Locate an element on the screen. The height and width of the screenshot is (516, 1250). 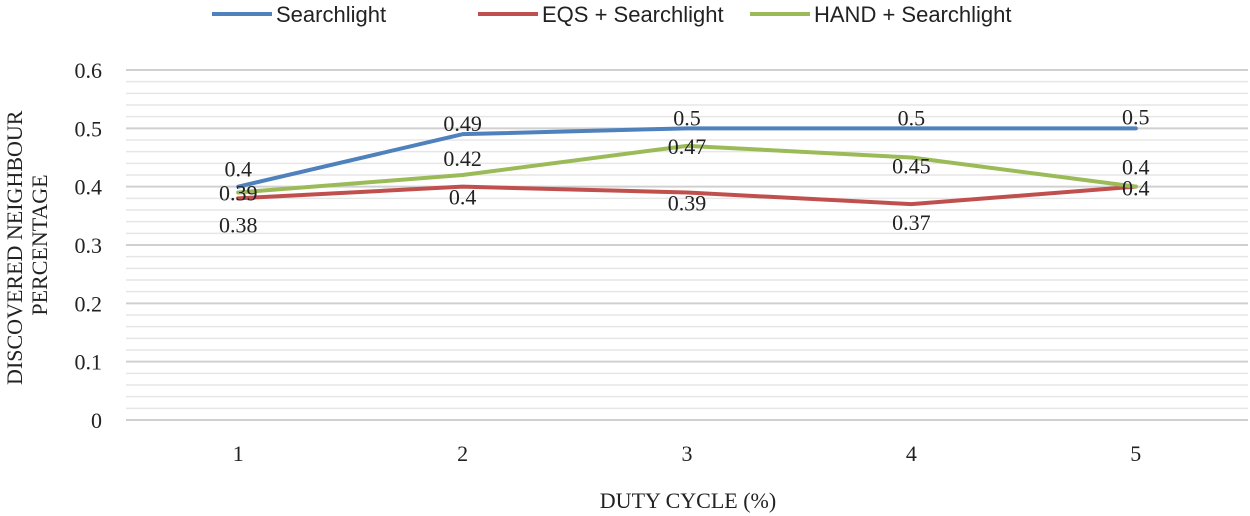
y-tick-label: 0 is located at coordinates (96, 420).